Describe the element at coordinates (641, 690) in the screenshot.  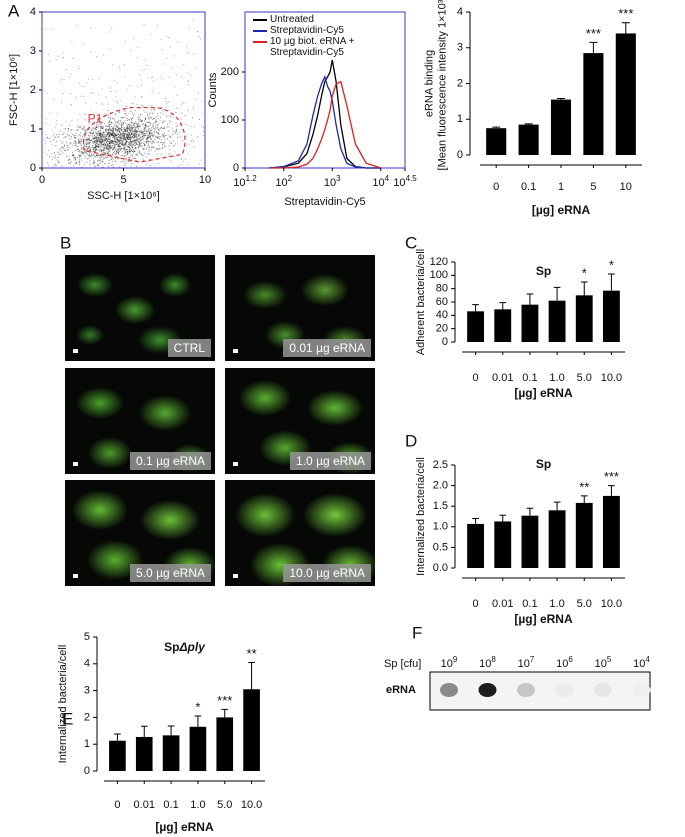
I see `blot-dot` at that location.